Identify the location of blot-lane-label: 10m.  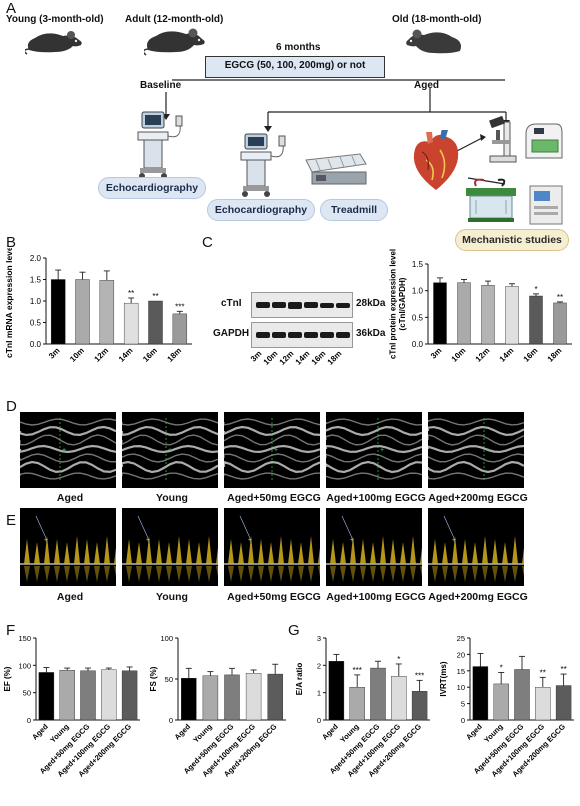
(271, 358).